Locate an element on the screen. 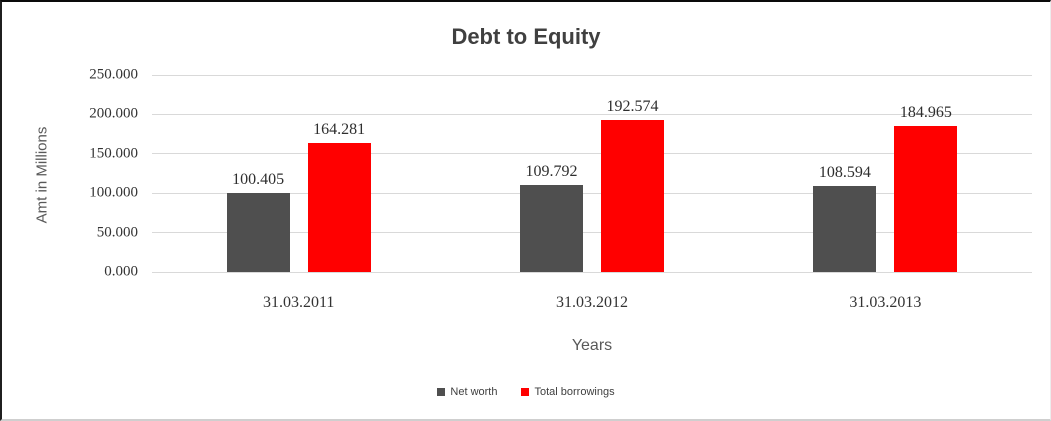 This screenshot has width=1051, height=421. bar-value-label: 164.281 is located at coordinates (339, 129).